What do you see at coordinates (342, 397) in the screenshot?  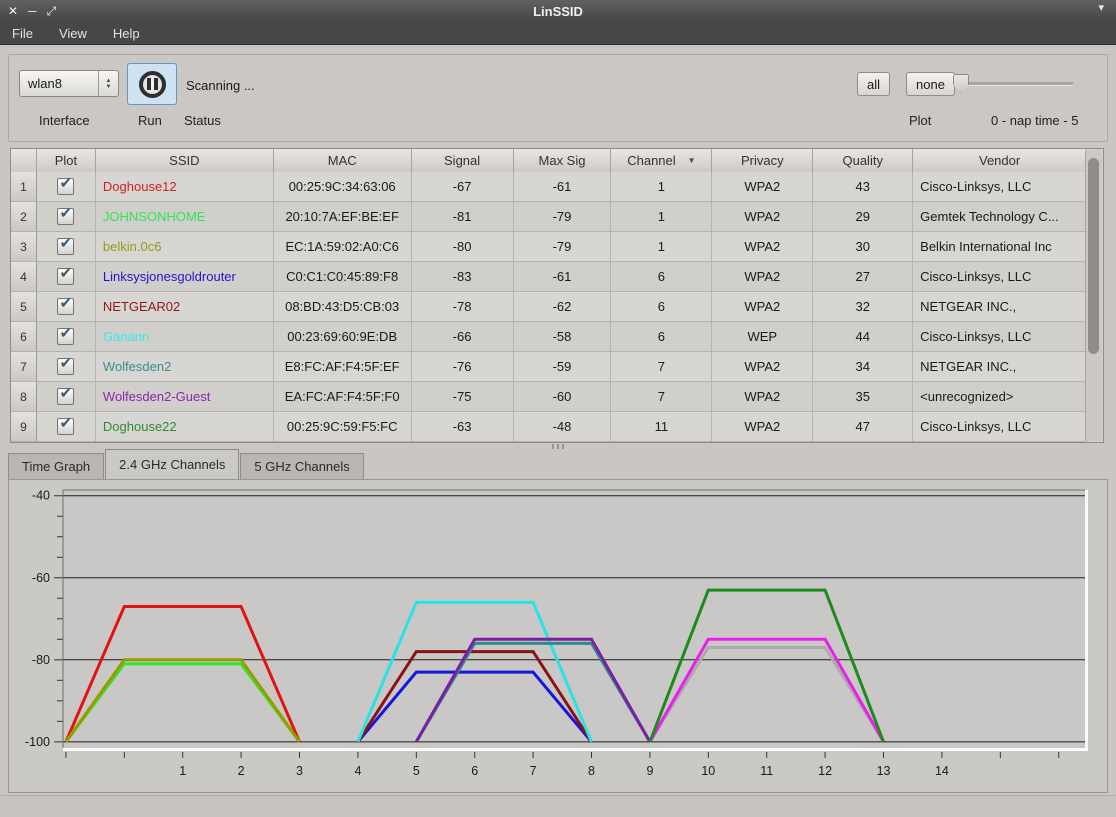 I see `cell-mac: EA:FC:AF:F4:5F:F0` at bounding box center [342, 397].